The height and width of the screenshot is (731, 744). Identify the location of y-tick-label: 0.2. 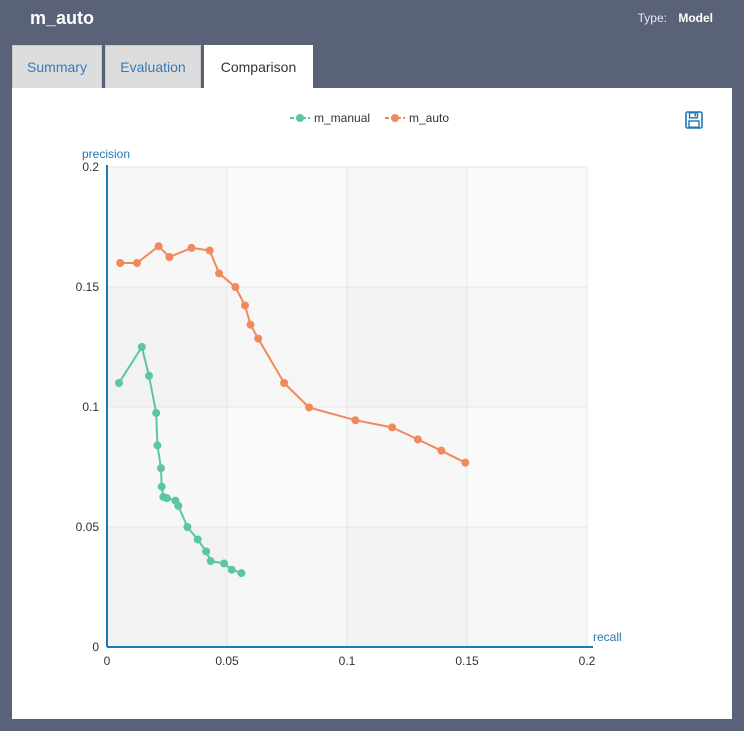
(90, 167).